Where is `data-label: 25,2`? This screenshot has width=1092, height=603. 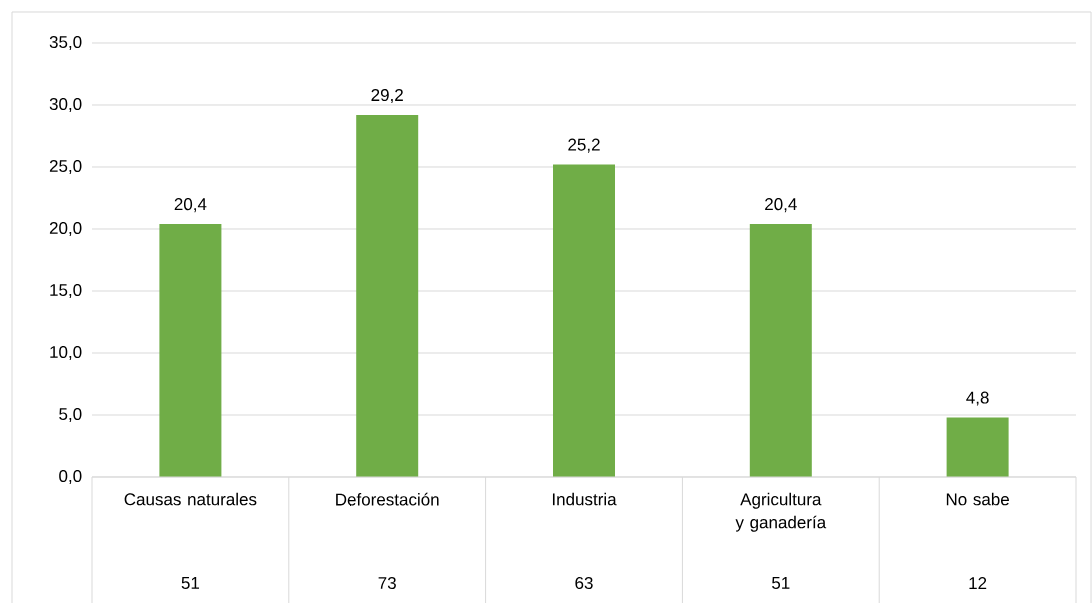
data-label: 25,2 is located at coordinates (584, 145).